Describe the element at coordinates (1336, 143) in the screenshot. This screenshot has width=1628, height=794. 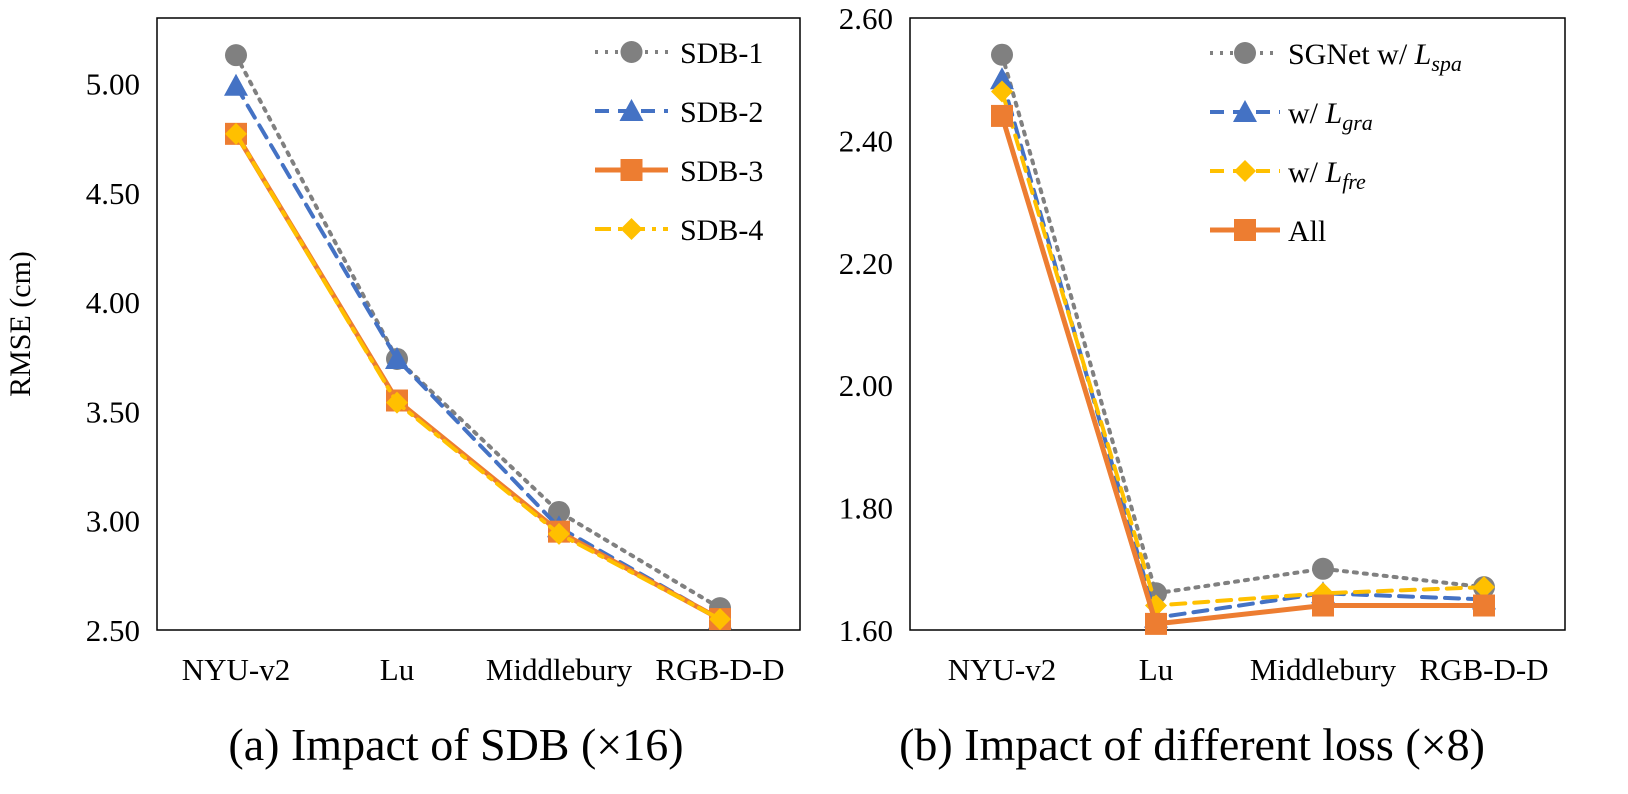
I see `legend: SGNet w/ Lspa w/ Lgra w/ Lfre All` at that location.